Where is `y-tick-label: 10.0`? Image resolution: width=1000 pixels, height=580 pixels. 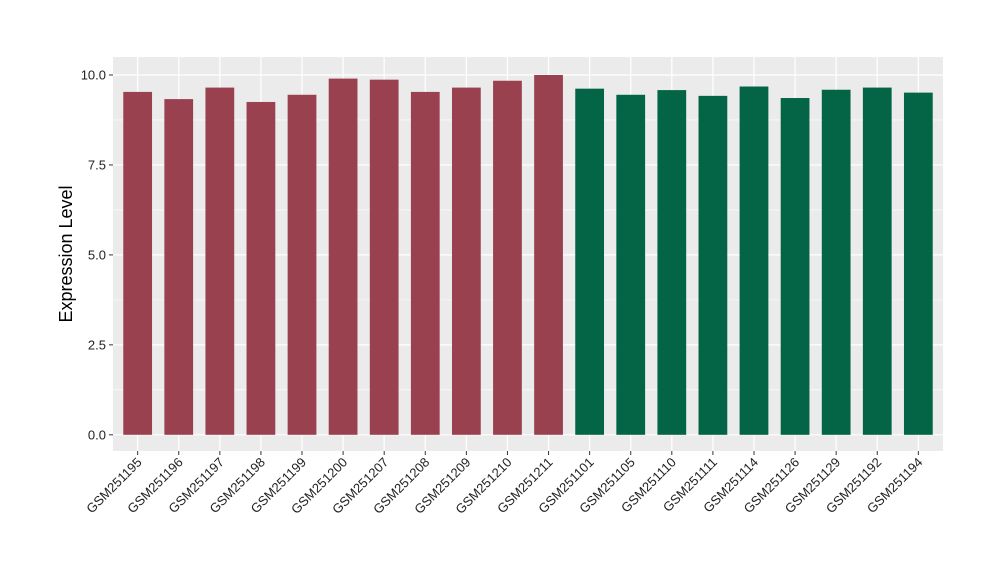
y-tick-label: 10.0 is located at coordinates (93, 74).